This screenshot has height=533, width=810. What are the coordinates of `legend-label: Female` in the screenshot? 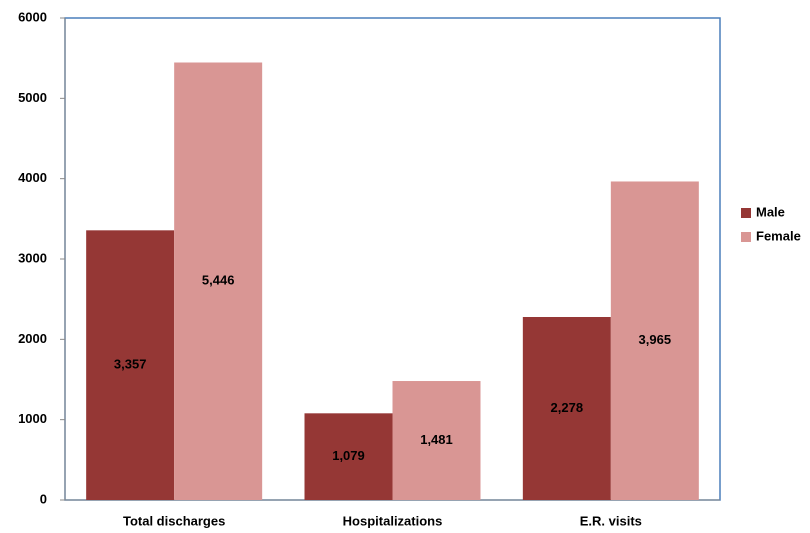 It's located at (778, 235).